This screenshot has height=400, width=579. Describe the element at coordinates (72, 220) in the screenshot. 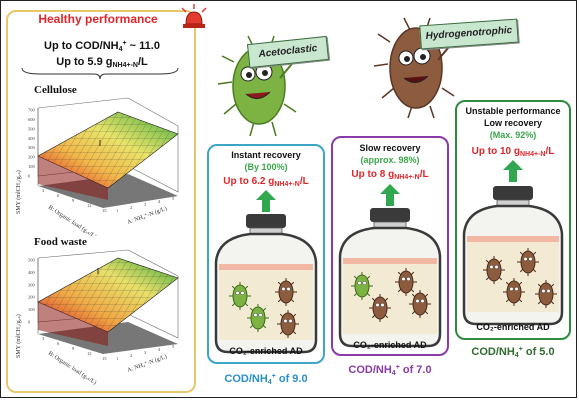

I see `cellulose-b-axis-label: B: Organic load (gᵥₛ/L)` at that location.